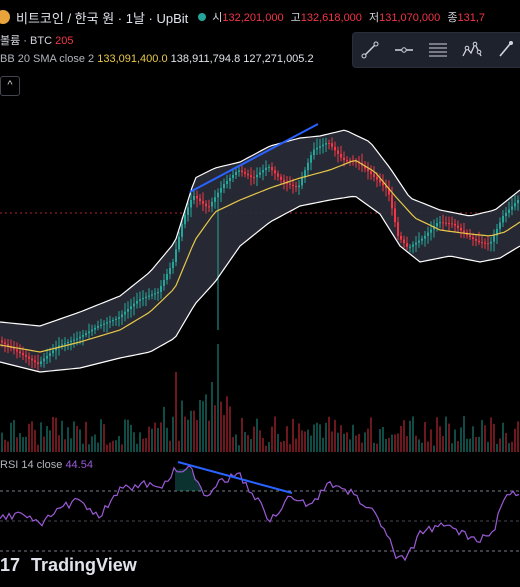 This screenshot has width=520, height=587. Describe the element at coordinates (370, 50) in the screenshot. I see `trend-line-tool` at that location.